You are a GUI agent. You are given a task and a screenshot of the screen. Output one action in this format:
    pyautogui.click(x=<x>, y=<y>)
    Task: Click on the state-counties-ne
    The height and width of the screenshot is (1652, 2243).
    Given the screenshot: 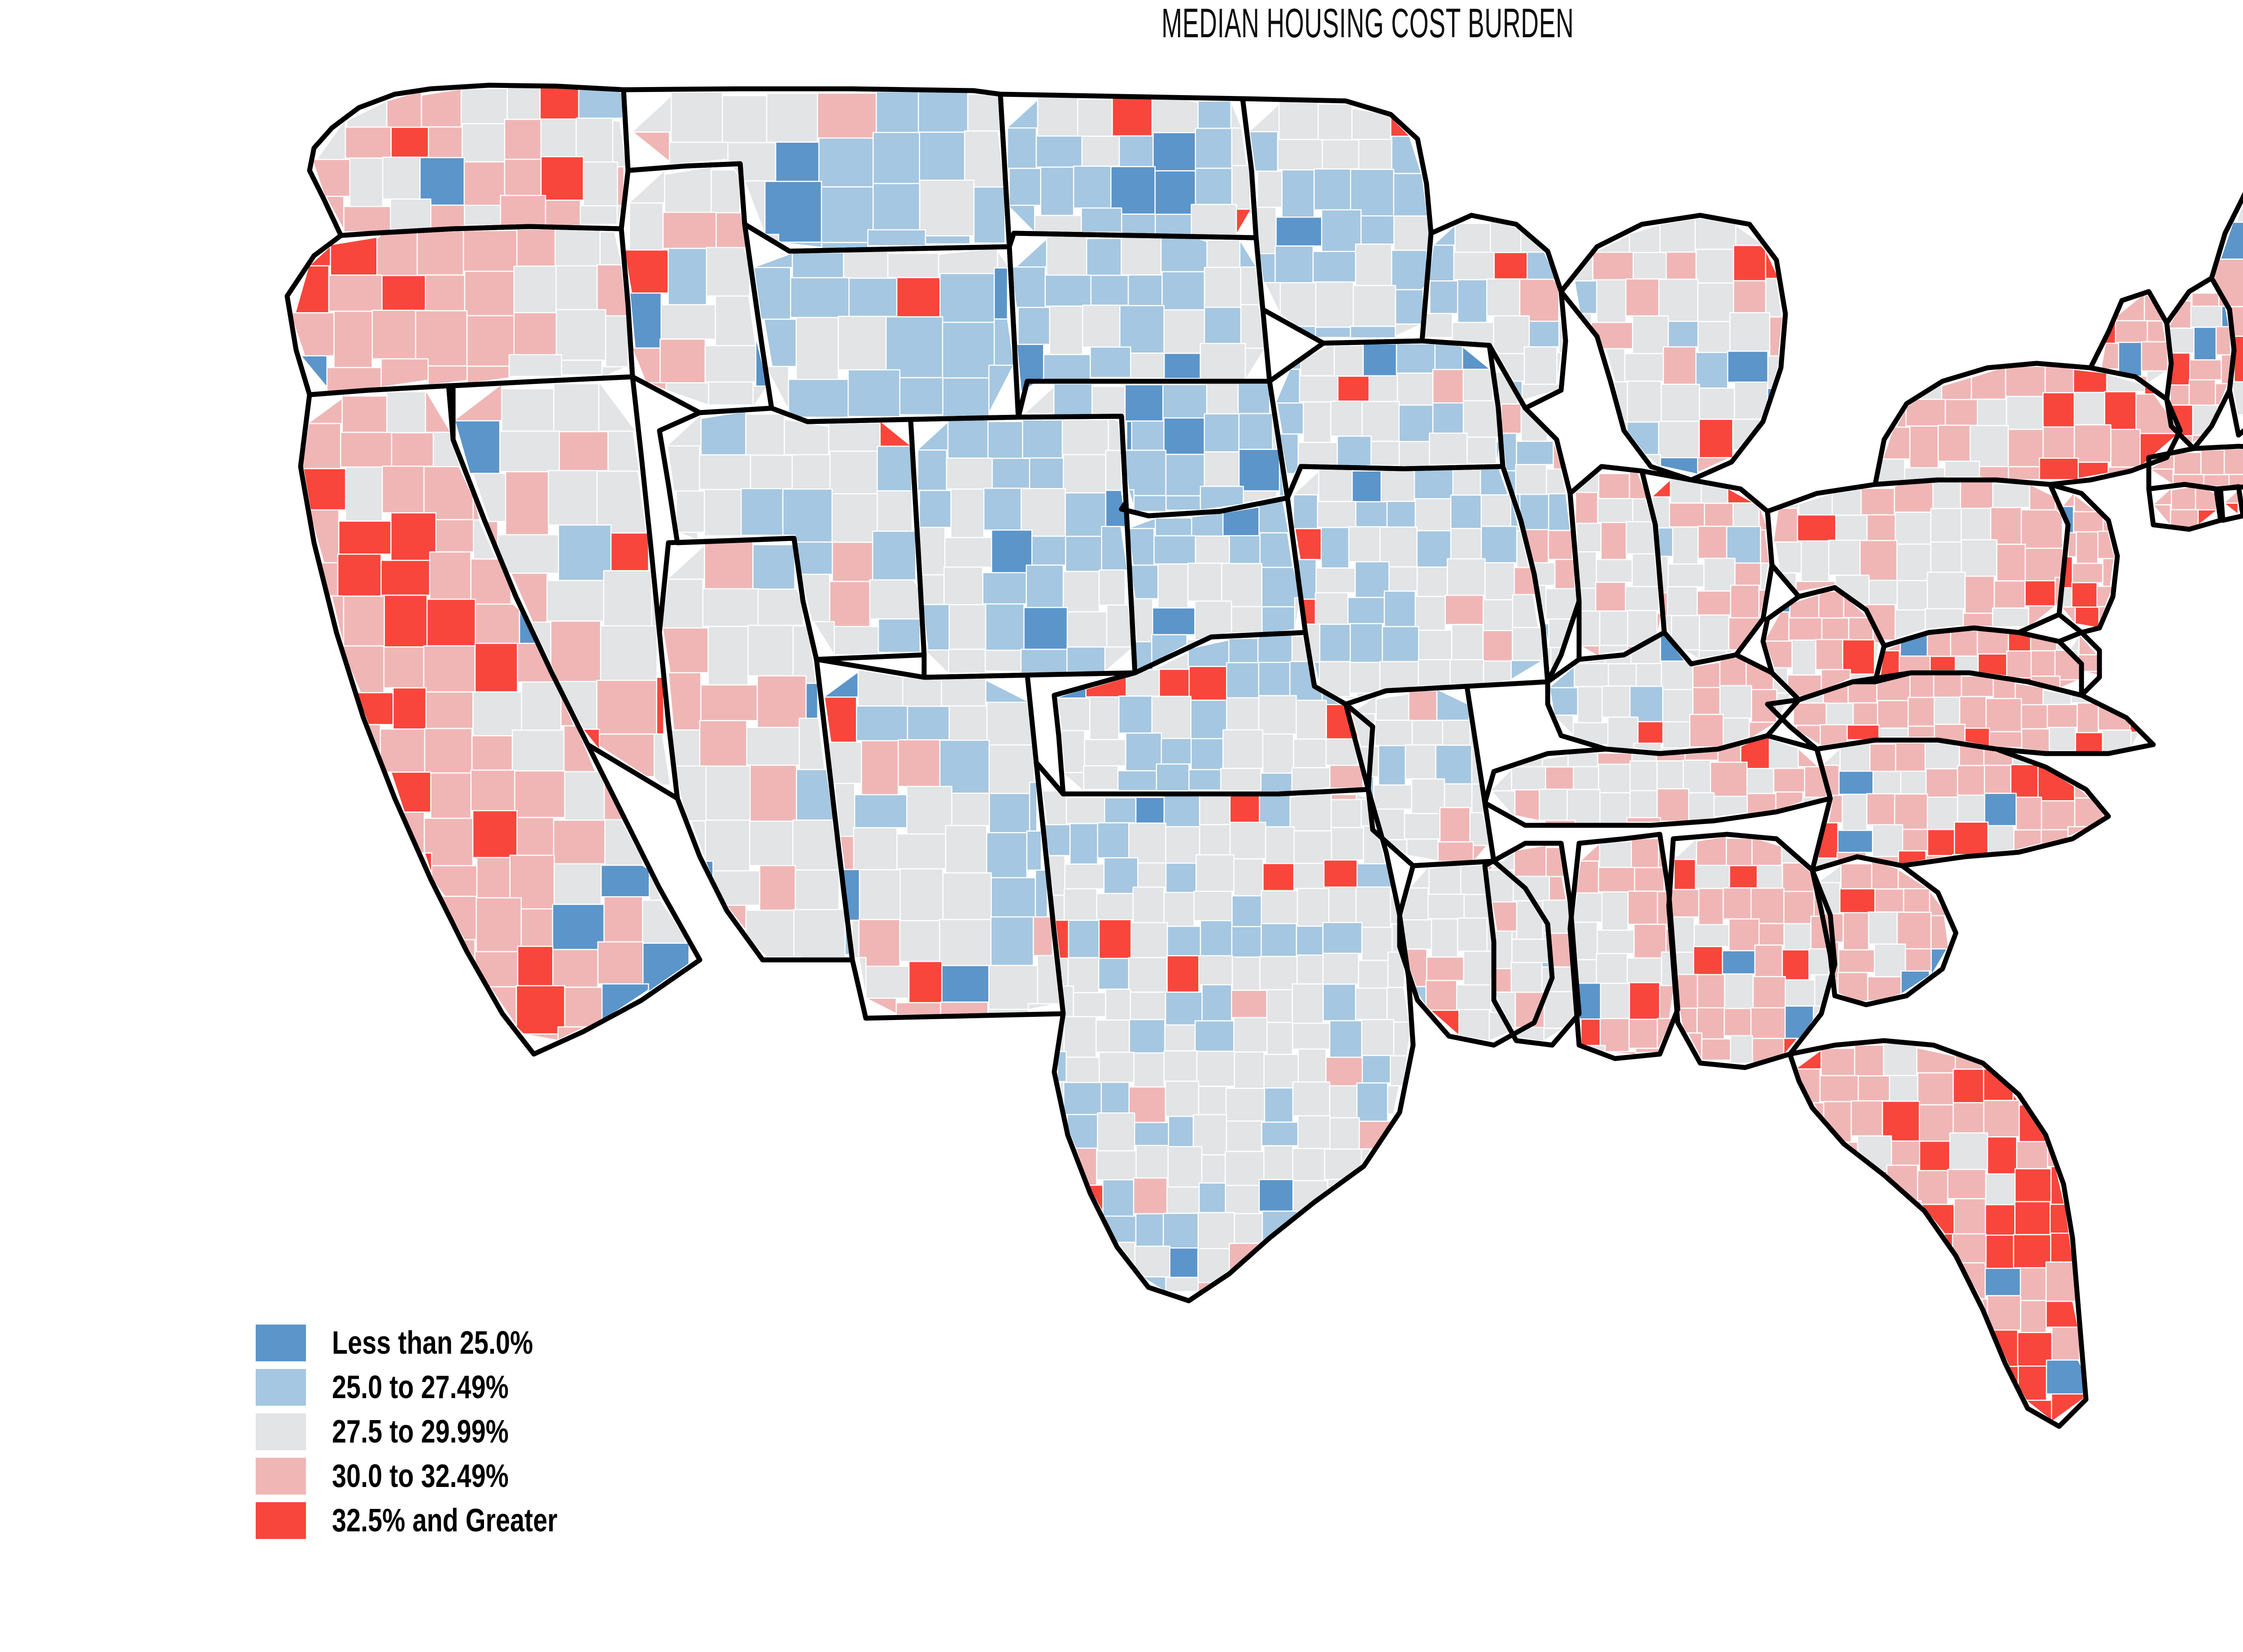 What is the action you would take?
    pyautogui.click(x=1153, y=448)
    